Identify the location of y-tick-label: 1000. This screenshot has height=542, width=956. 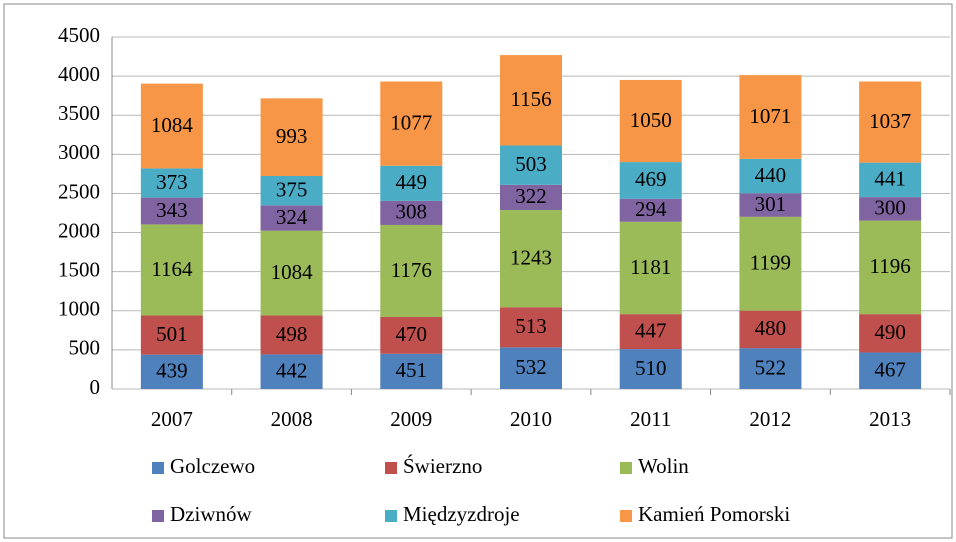
(79, 309).